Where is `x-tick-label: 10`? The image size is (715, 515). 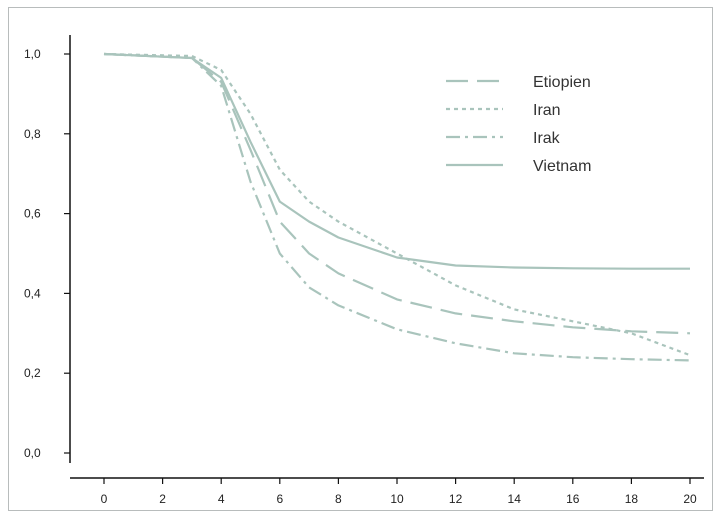 x-tick-label: 10 is located at coordinates (397, 499).